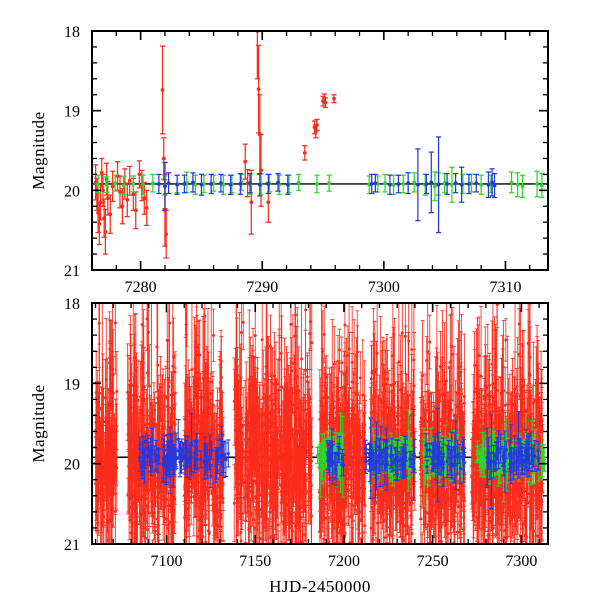 The height and width of the screenshot is (600, 600). I want to click on ytick-label: 21, so click(72, 271).